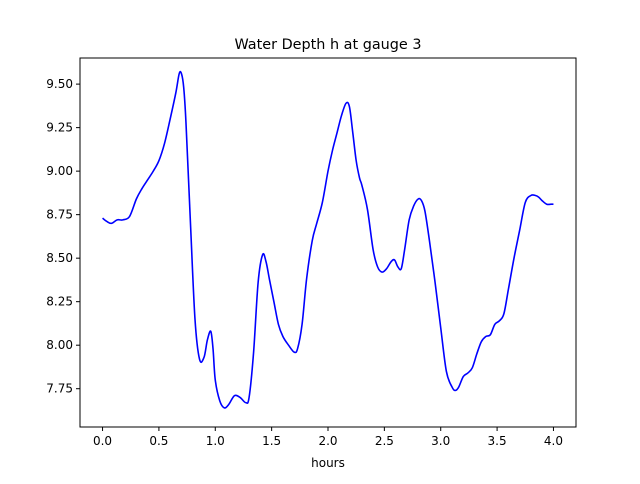  Describe the element at coordinates (59, 389) in the screenshot. I see `y-tick-label: 7.75` at that location.